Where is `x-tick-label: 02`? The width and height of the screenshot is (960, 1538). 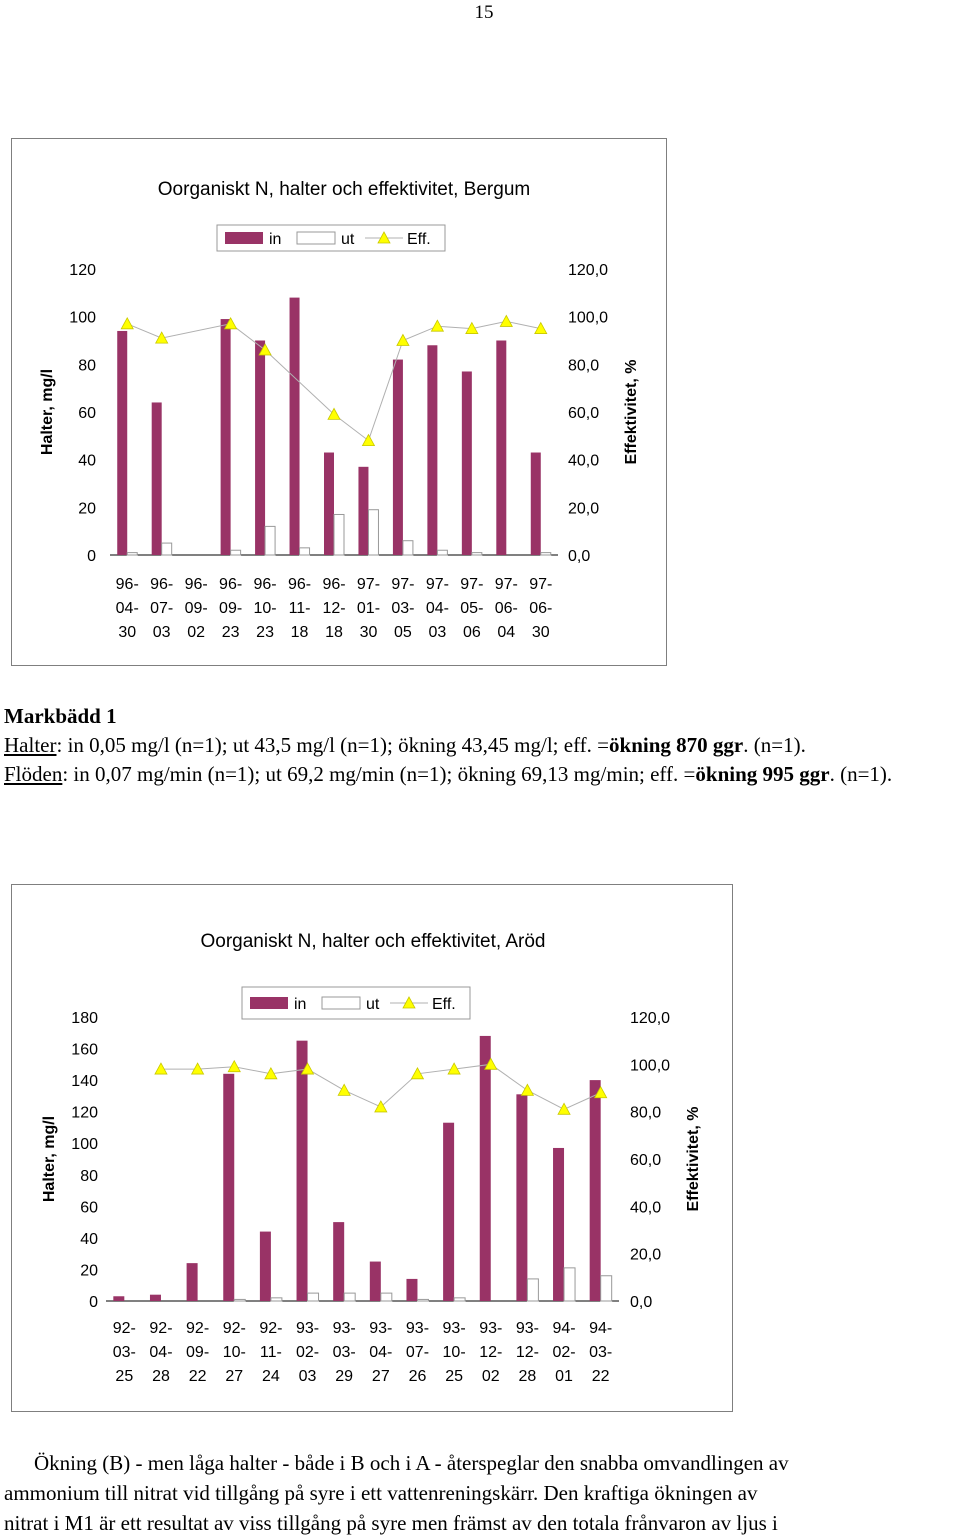 x-tick-label: 02 is located at coordinates (491, 1376).